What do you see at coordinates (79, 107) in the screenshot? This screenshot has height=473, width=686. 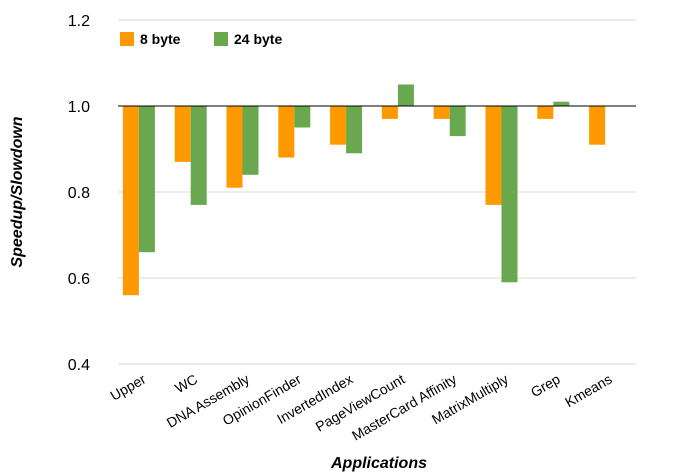 I see `y-tick-label: 1.0` at bounding box center [79, 107].